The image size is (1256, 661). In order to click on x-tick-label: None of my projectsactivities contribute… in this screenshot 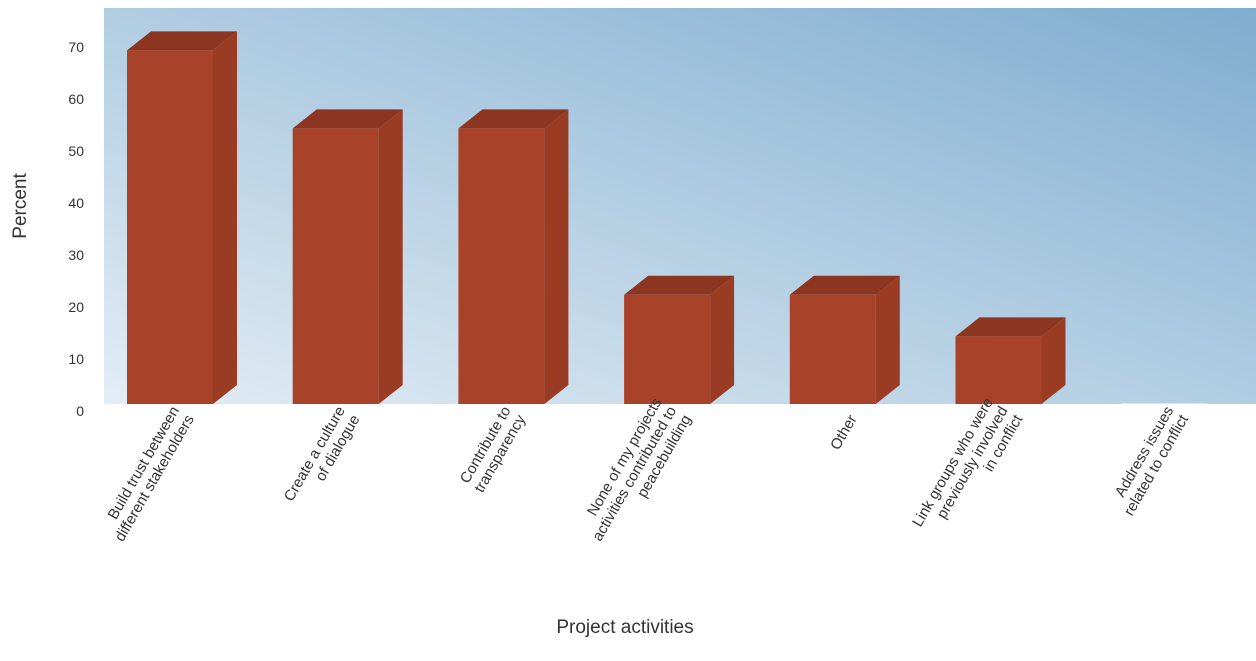, I will do `click(634, 474)`.